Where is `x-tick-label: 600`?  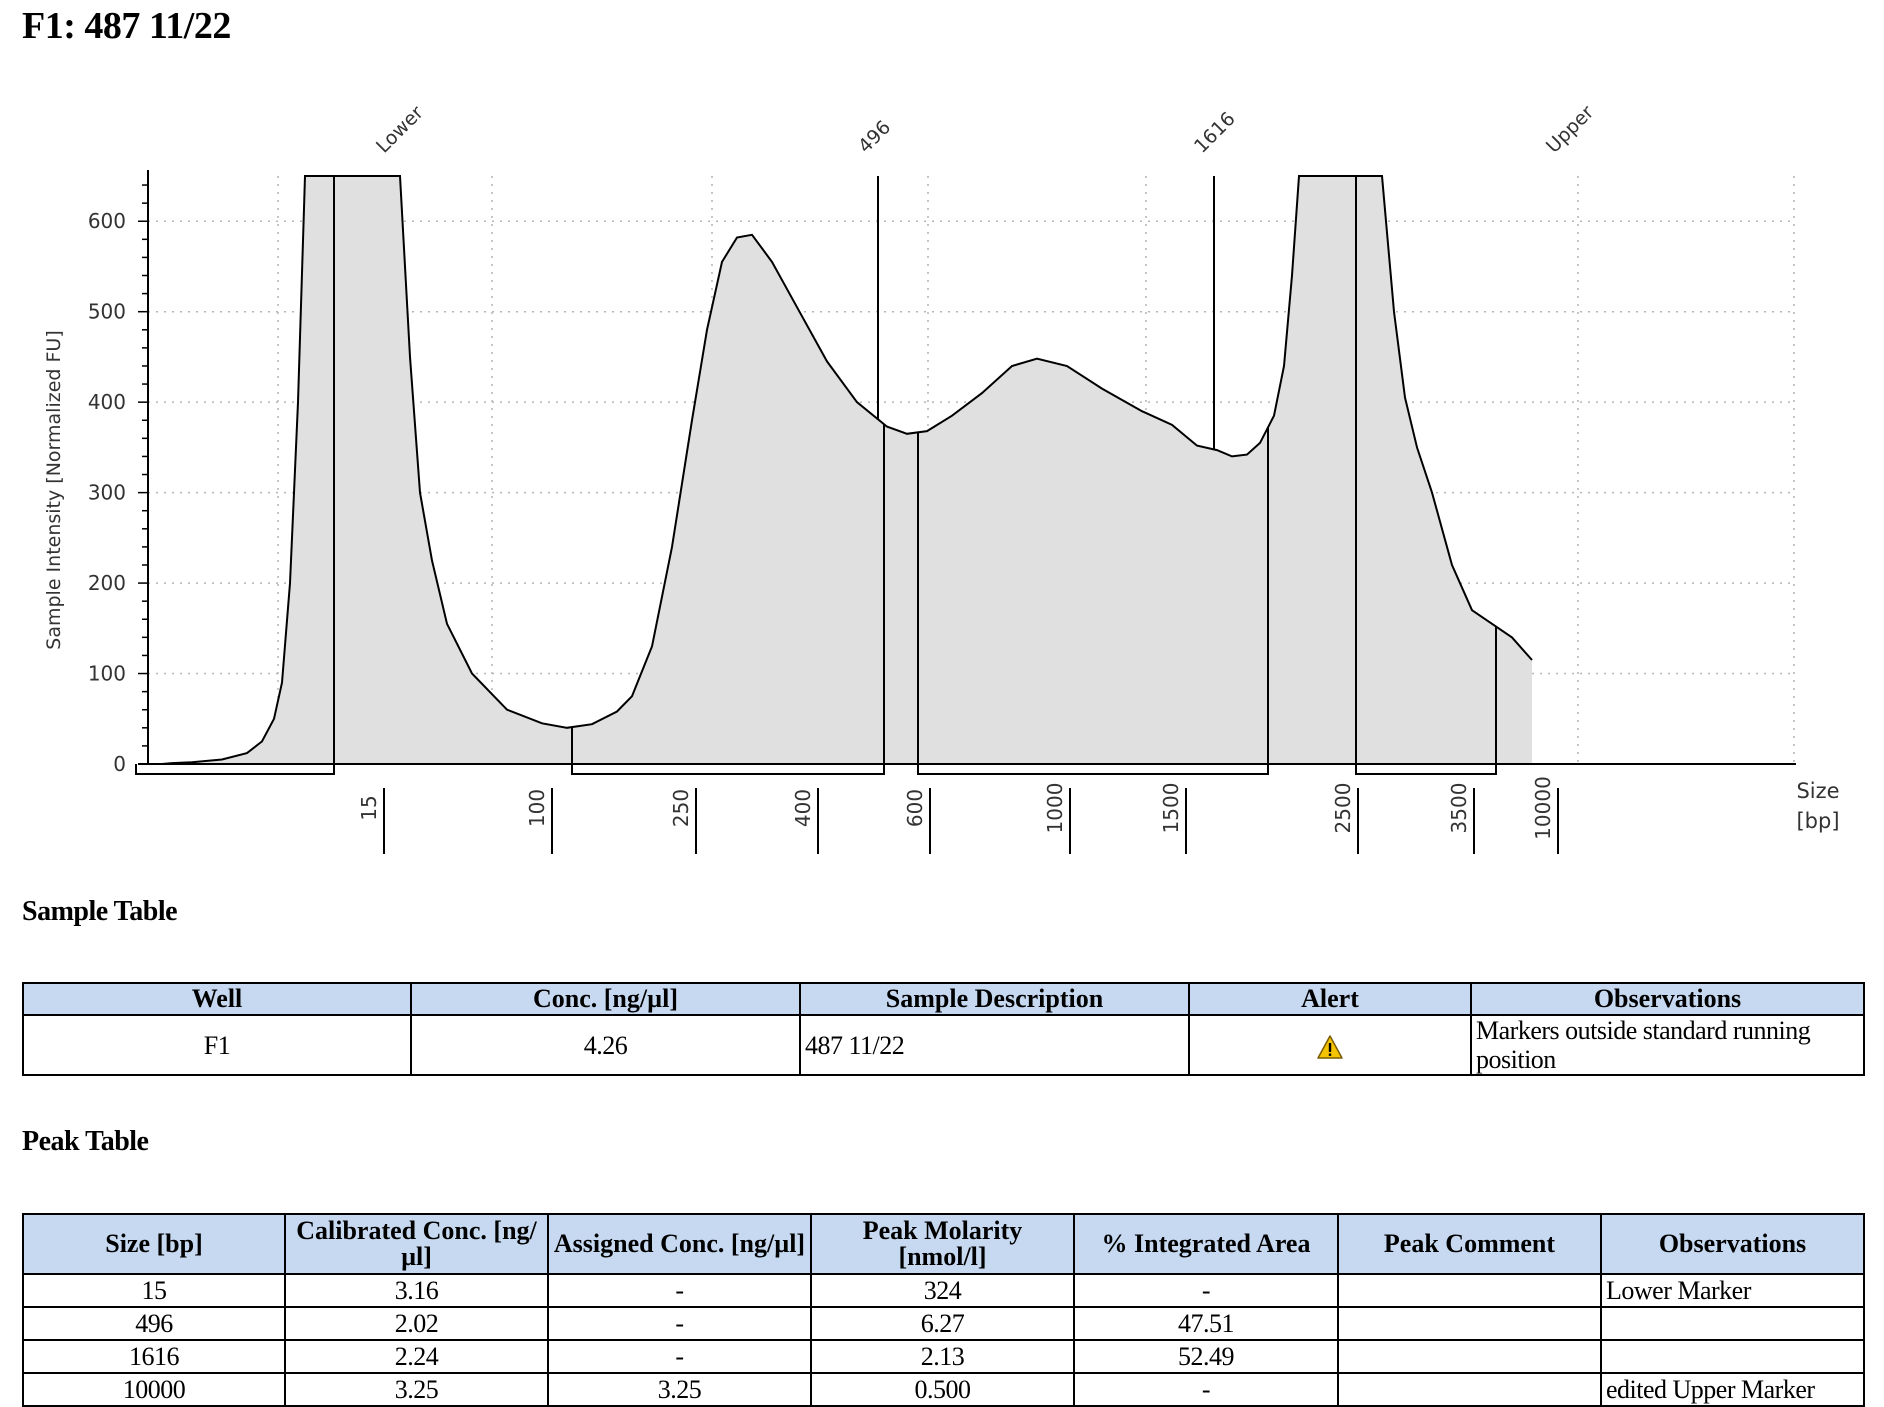 x-tick-label: 600 is located at coordinates (915, 808).